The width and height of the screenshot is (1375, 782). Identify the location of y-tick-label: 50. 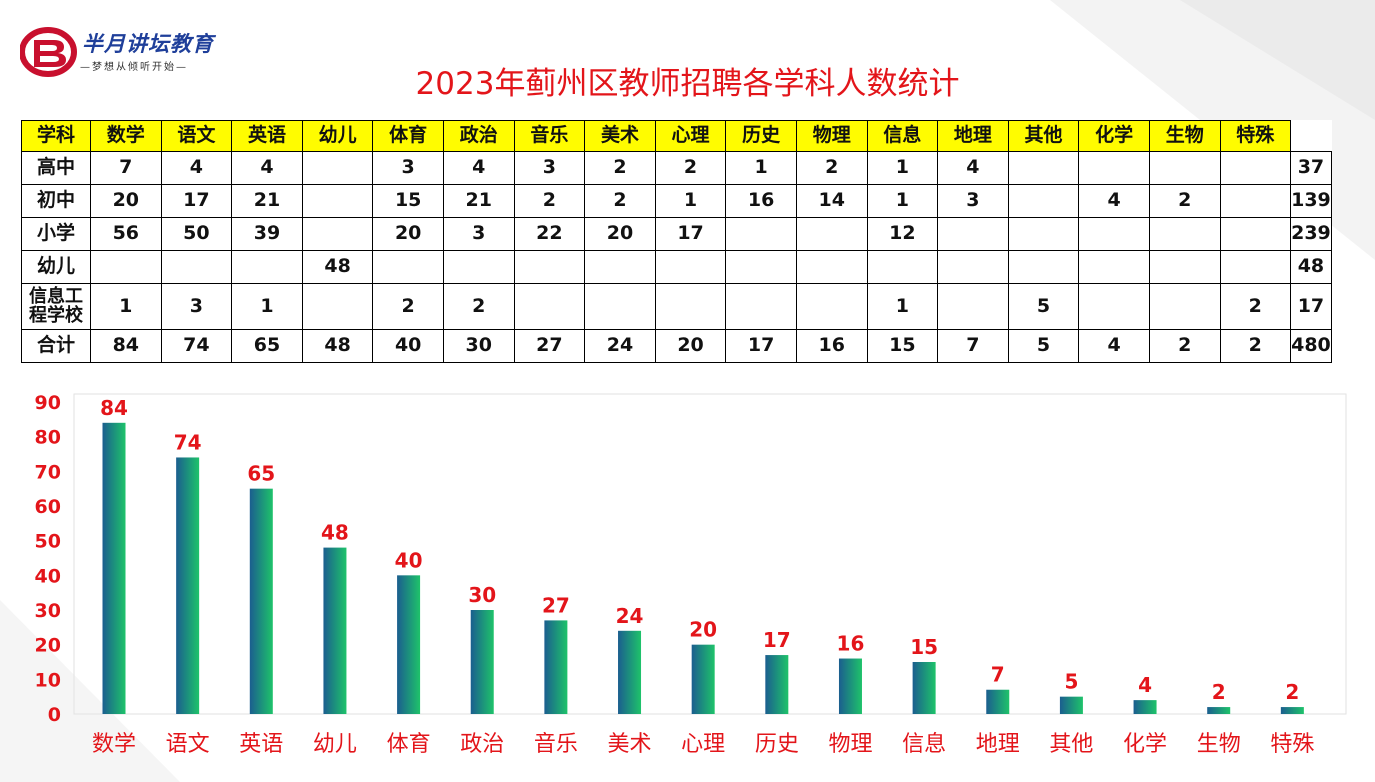
(48, 542).